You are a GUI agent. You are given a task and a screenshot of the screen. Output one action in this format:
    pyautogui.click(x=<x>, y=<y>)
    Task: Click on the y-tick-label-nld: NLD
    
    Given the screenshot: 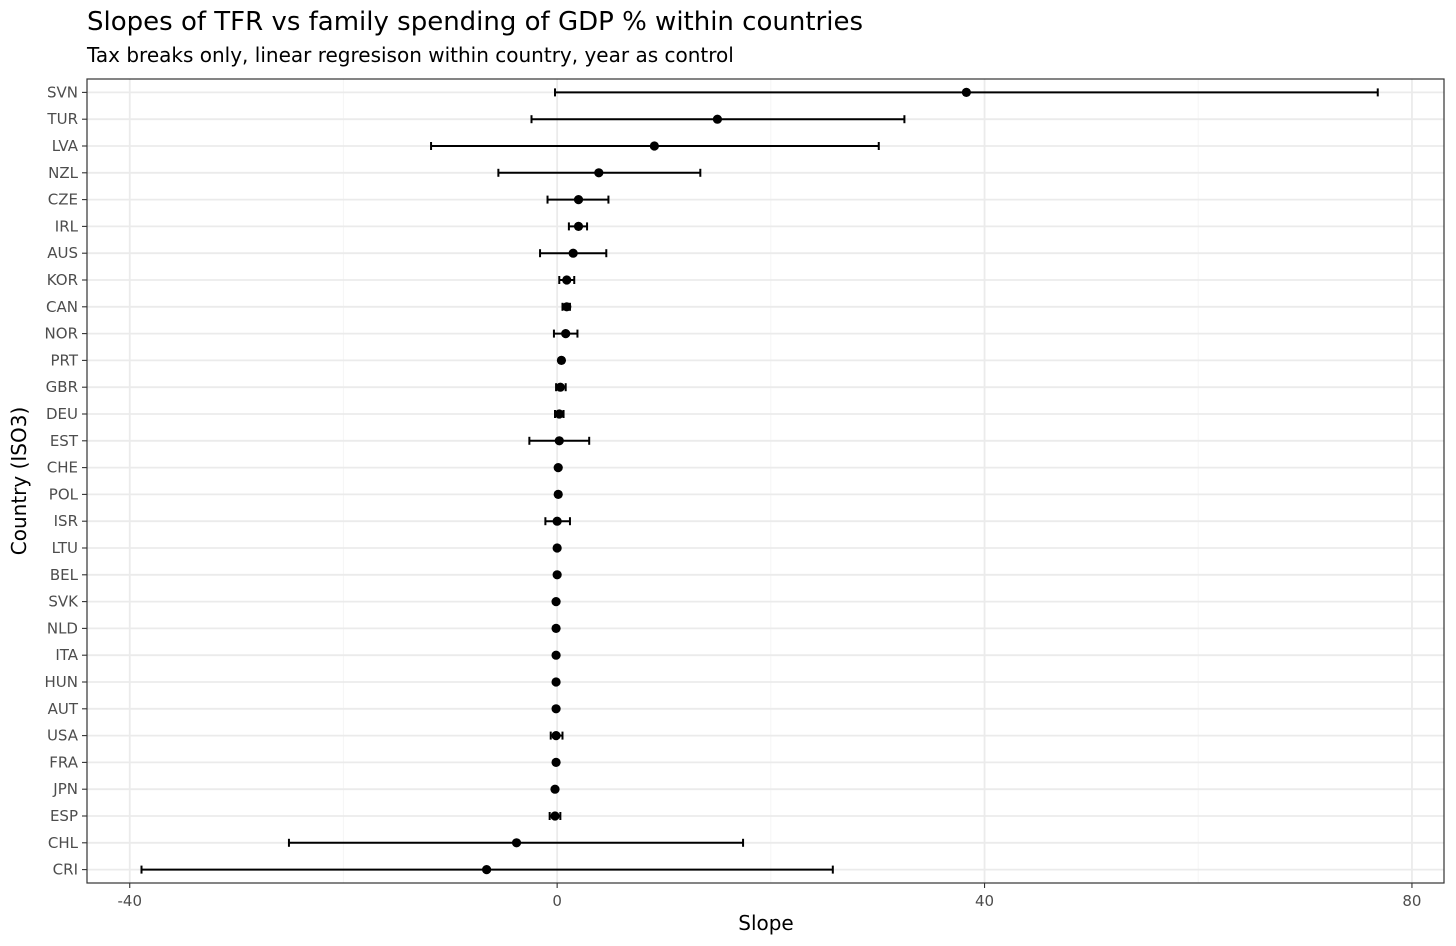 What is the action you would take?
    pyautogui.click(x=62, y=628)
    